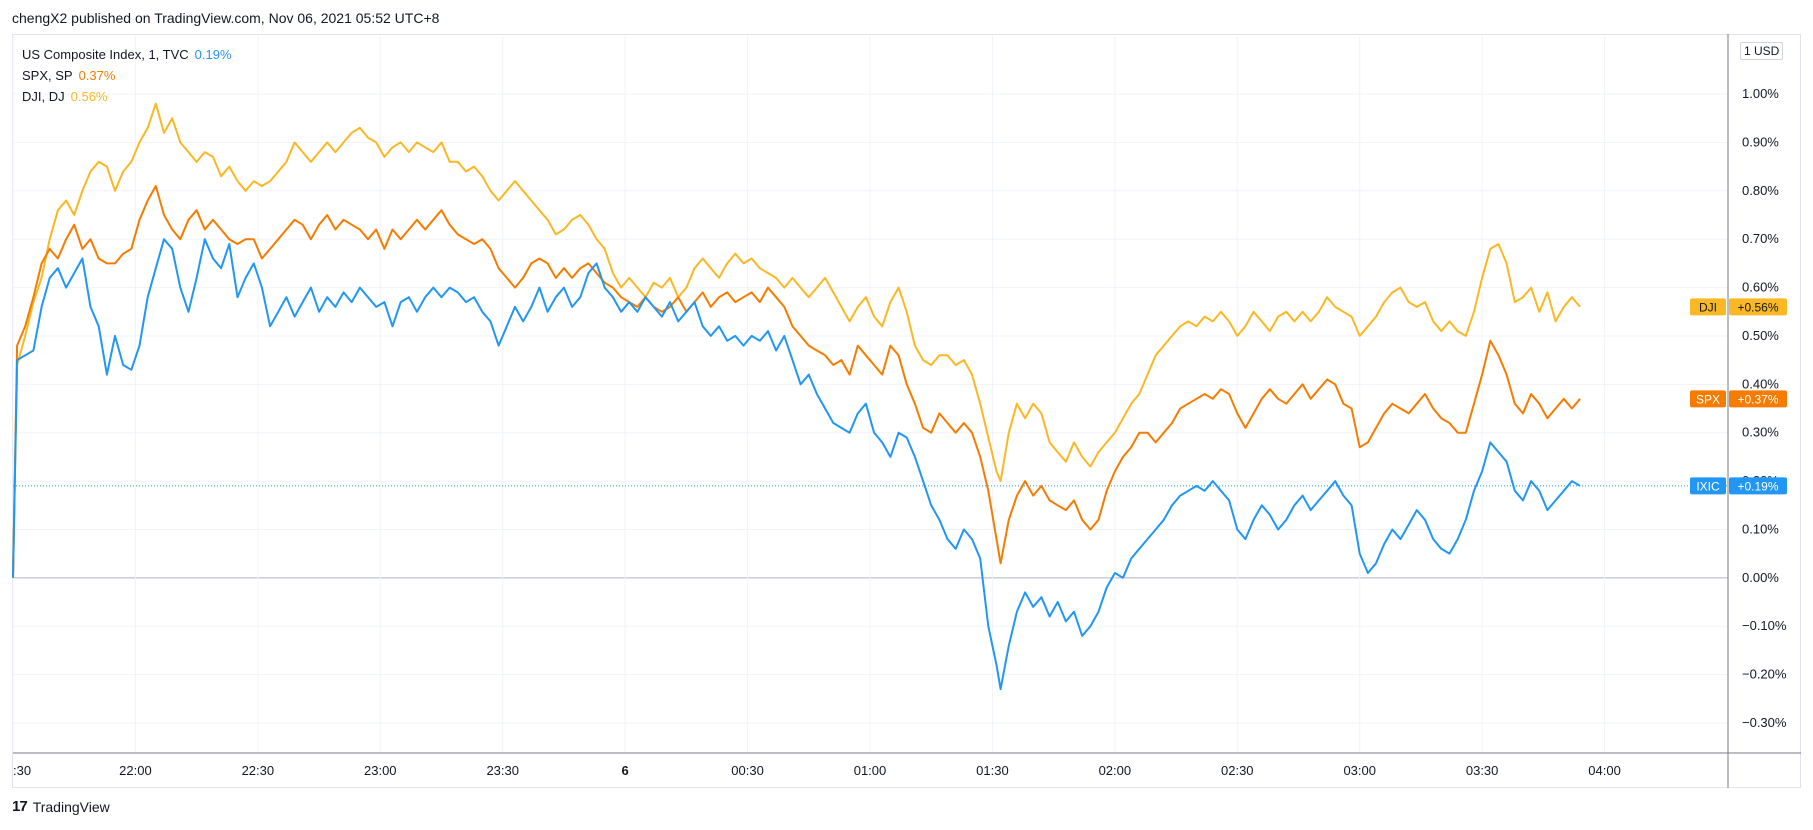 This screenshot has width=1813, height=830. I want to click on y-tick-label: −0.30%, so click(1764, 722).